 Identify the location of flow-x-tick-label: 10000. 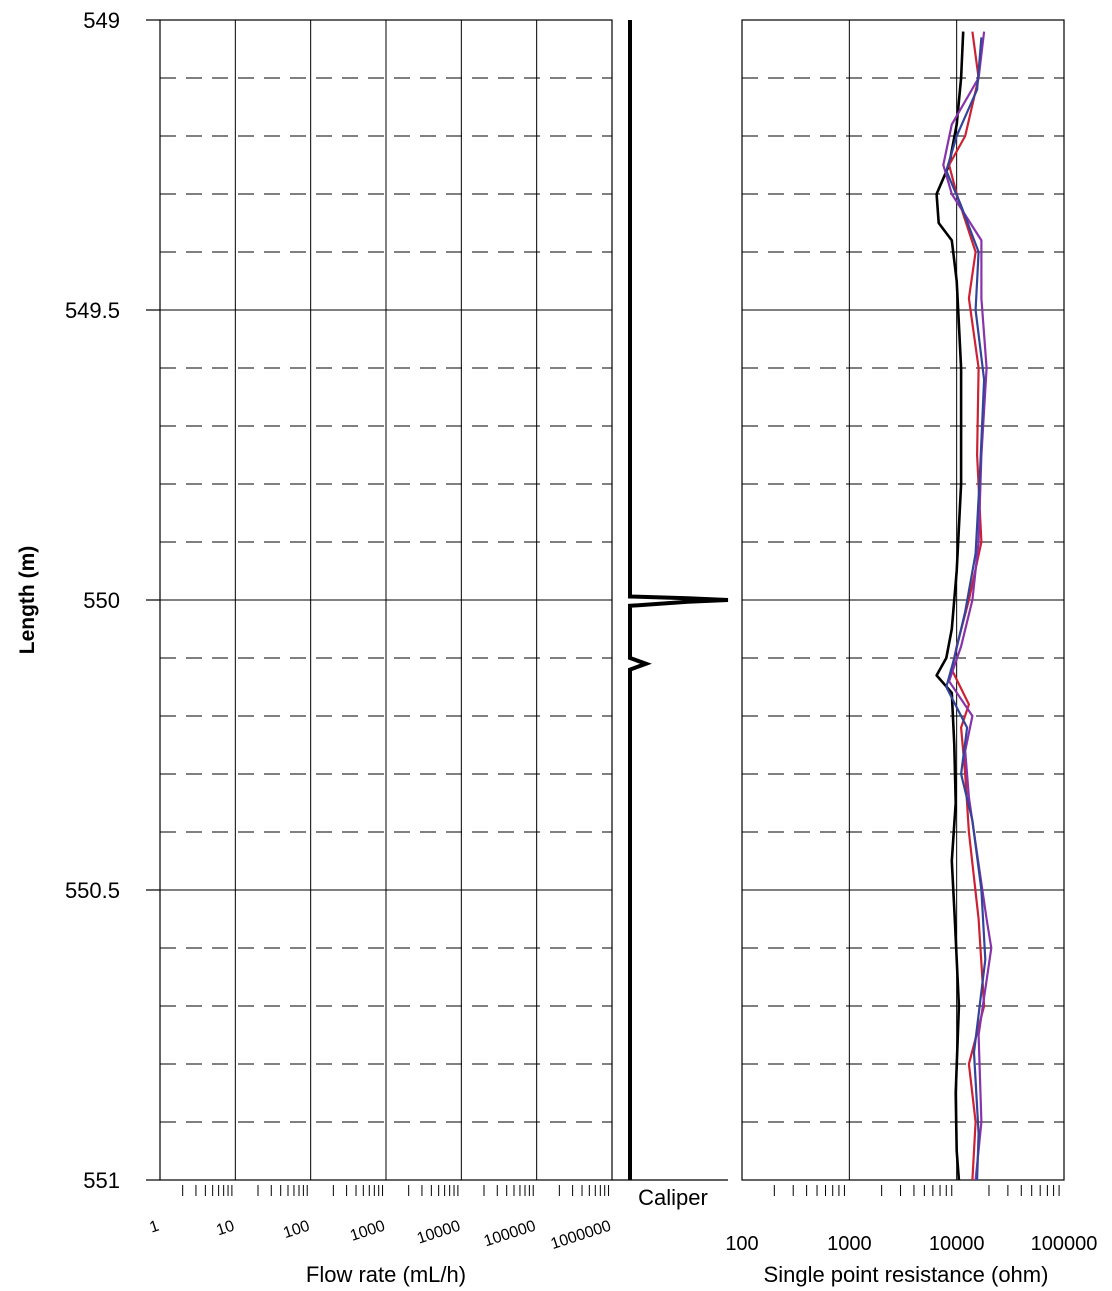
(439, 1233).